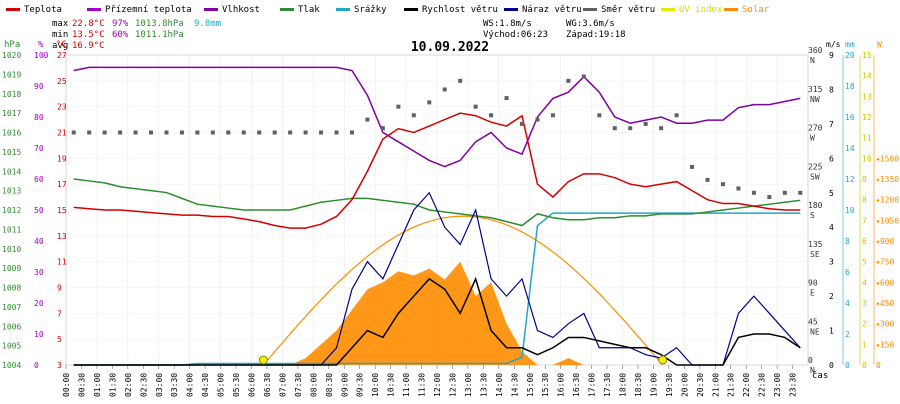 The image size is (900, 404). Describe the element at coordinates (112, 385) in the screenshot. I see `x-tick-label: 01:30` at that location.